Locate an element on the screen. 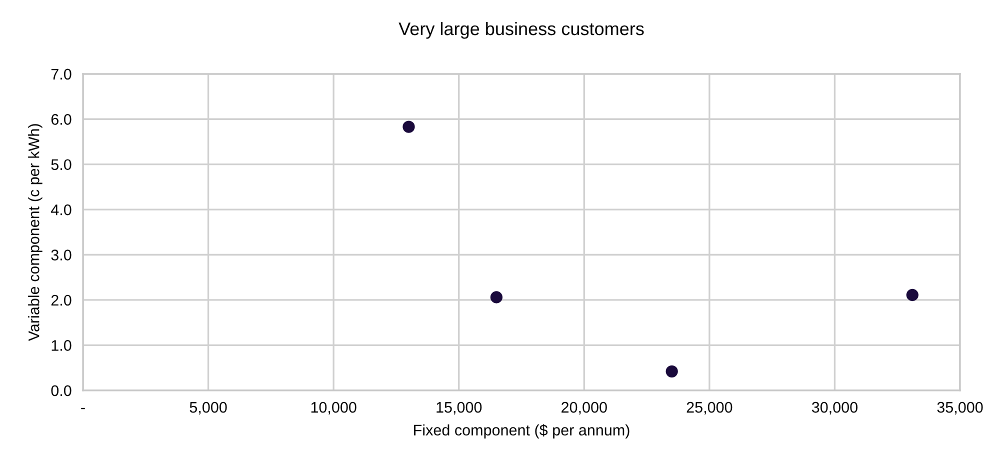 This screenshot has width=1000, height=462. x-tick-label: 10,000 is located at coordinates (333, 408).